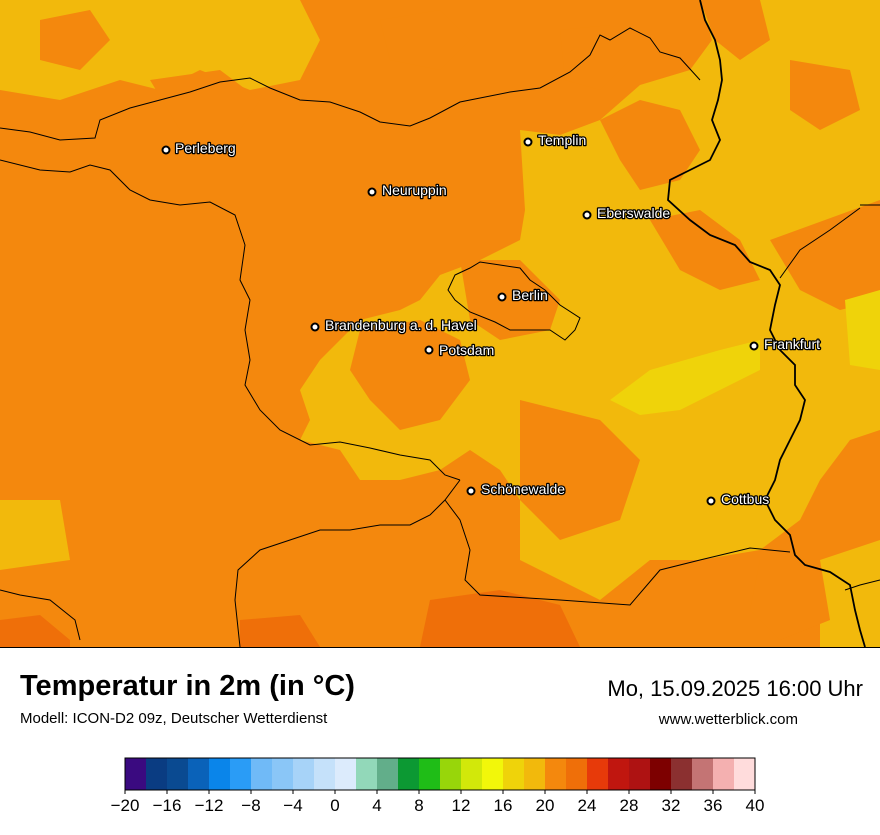 The height and width of the screenshot is (835, 880). I want to click on legend-tick-label: 40, so click(755, 805).